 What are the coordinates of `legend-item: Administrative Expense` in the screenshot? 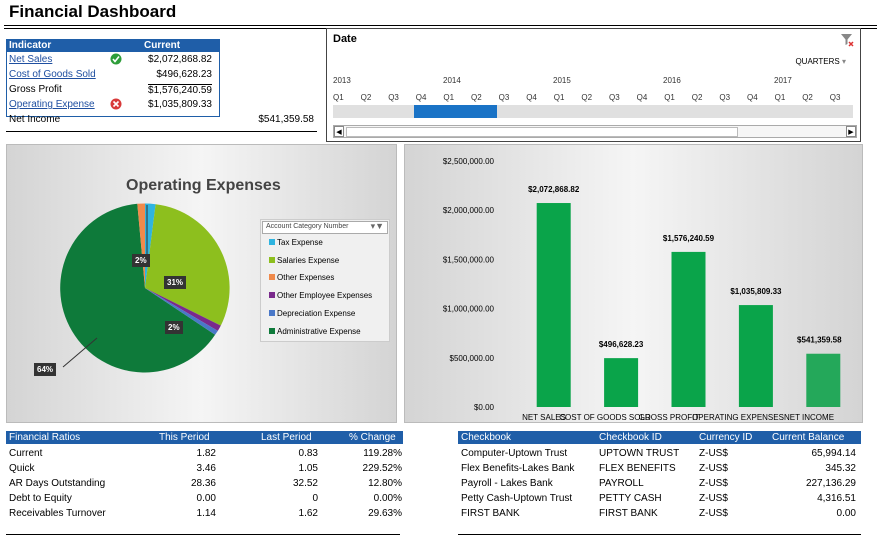 It's located at (315, 331).